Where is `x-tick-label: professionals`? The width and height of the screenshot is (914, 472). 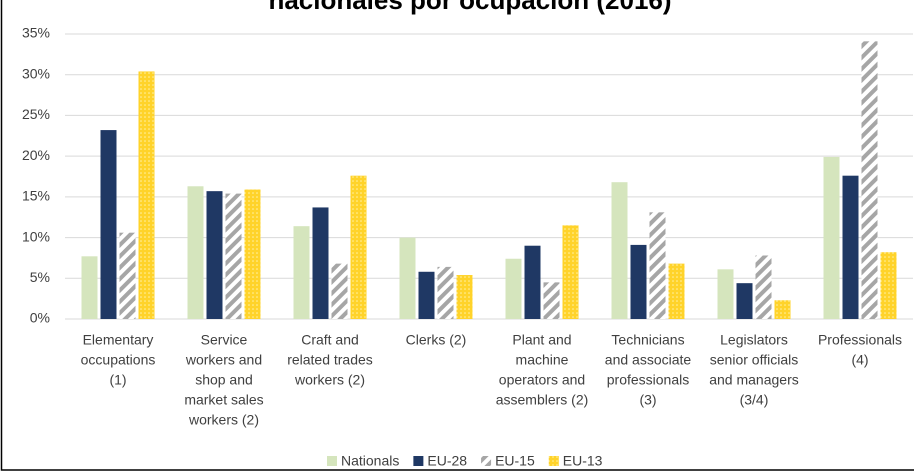
x-tick-label: professionals is located at coordinates (648, 380).